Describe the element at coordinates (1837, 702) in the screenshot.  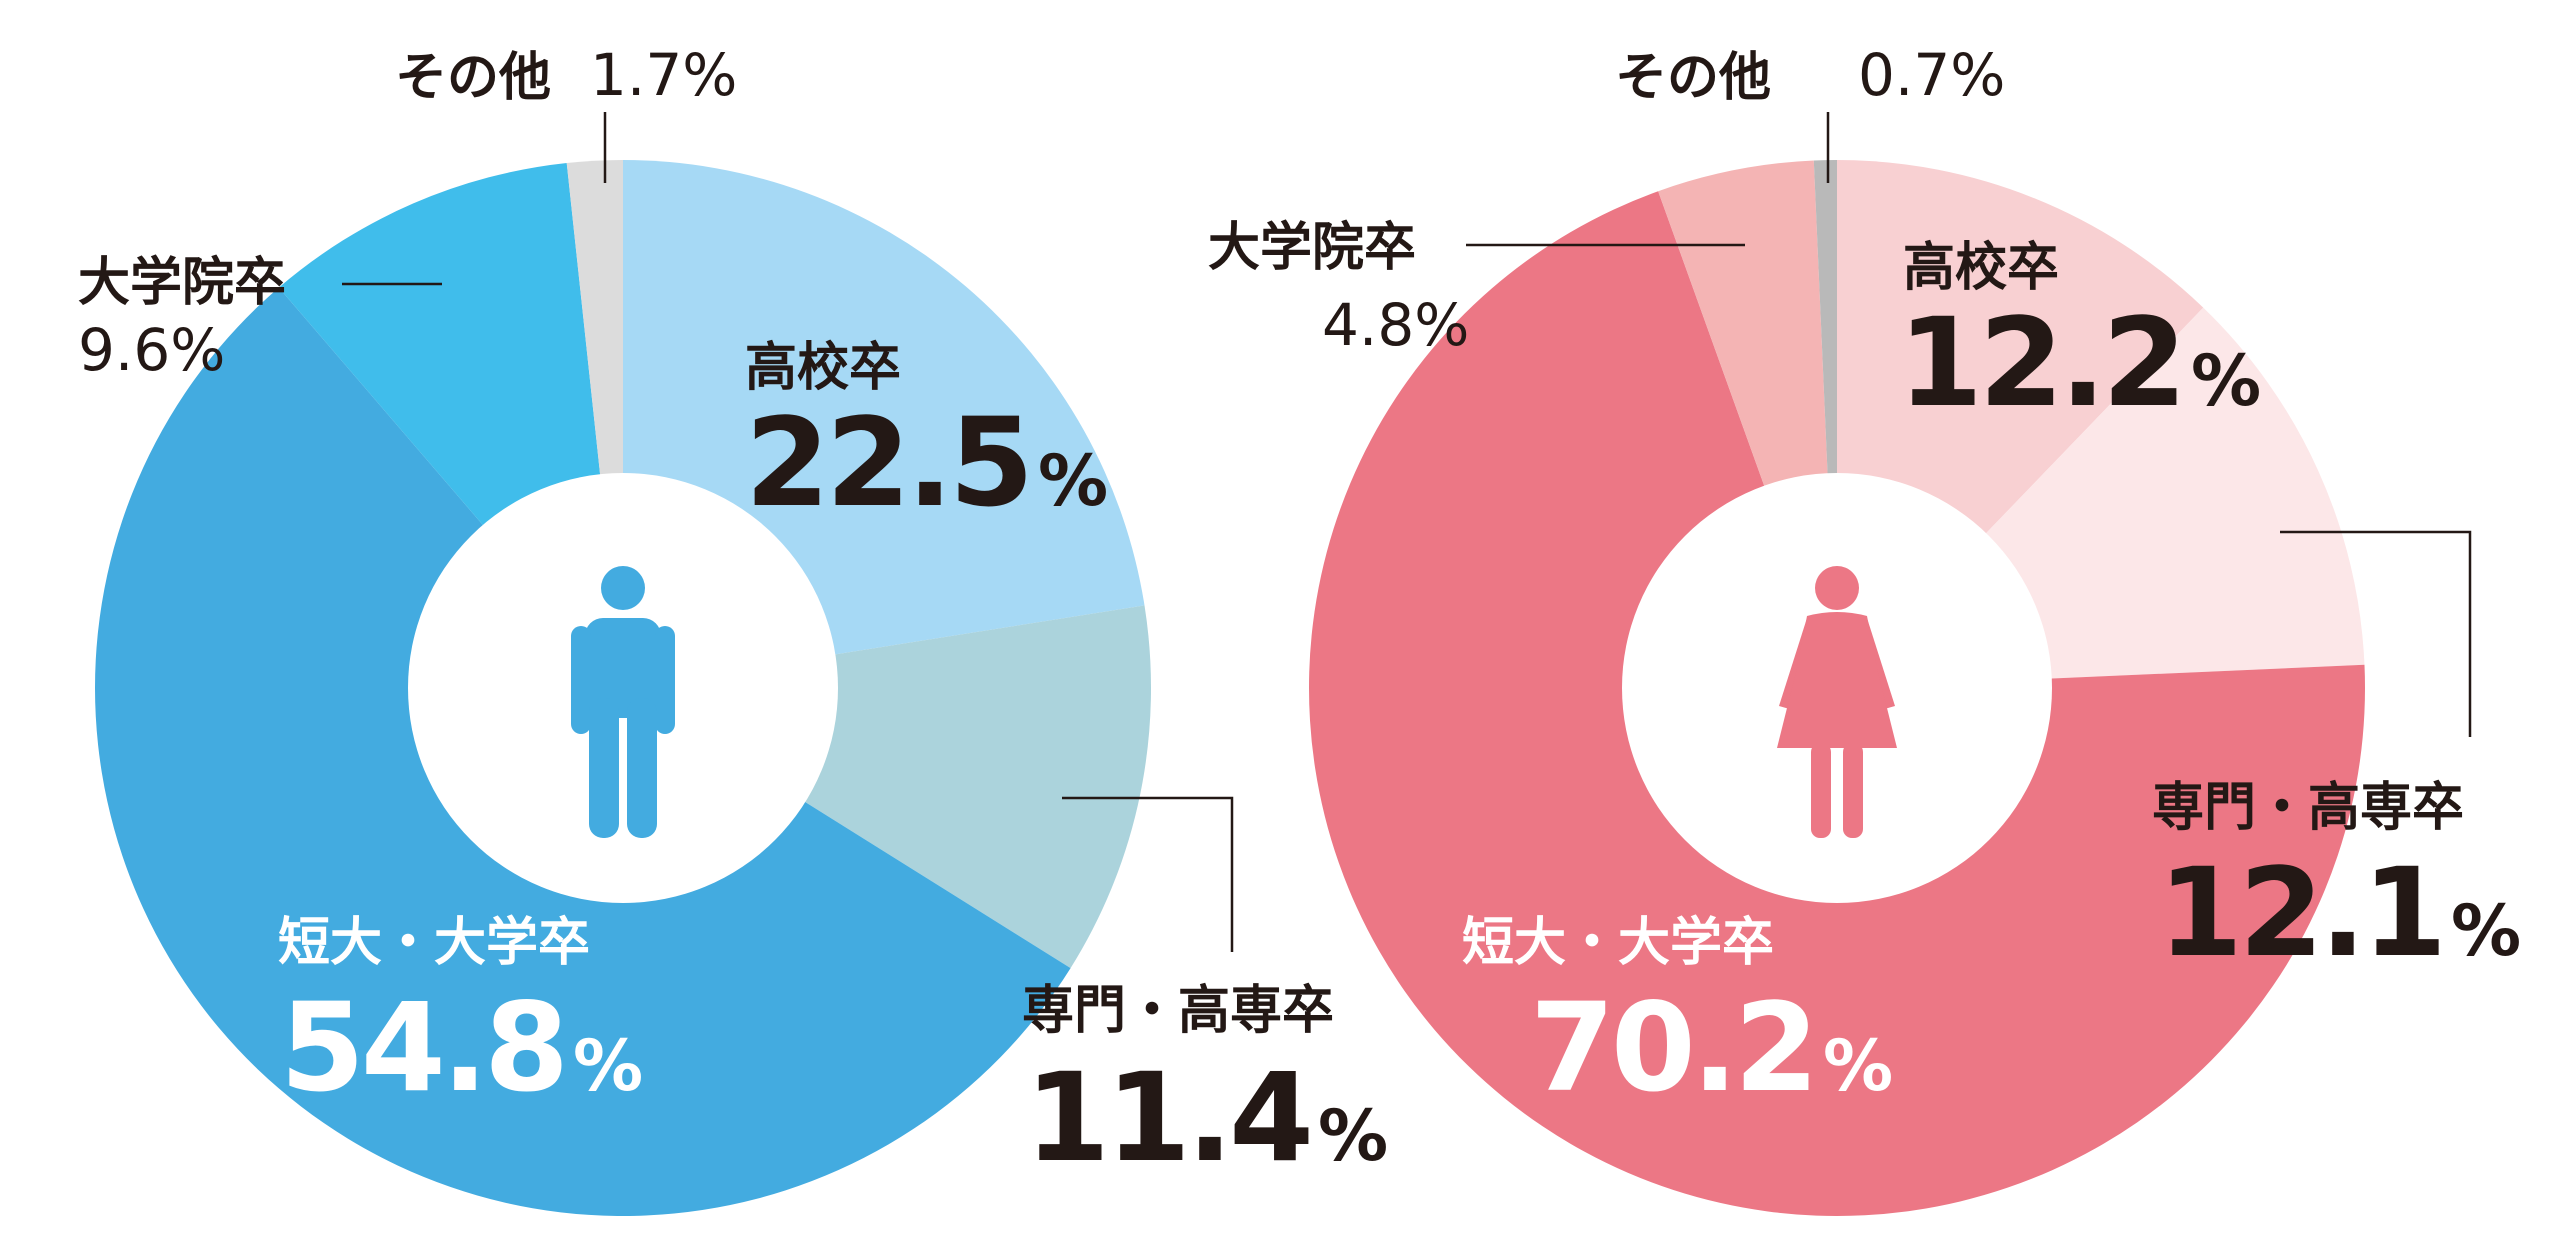
I see `female-icon` at that location.